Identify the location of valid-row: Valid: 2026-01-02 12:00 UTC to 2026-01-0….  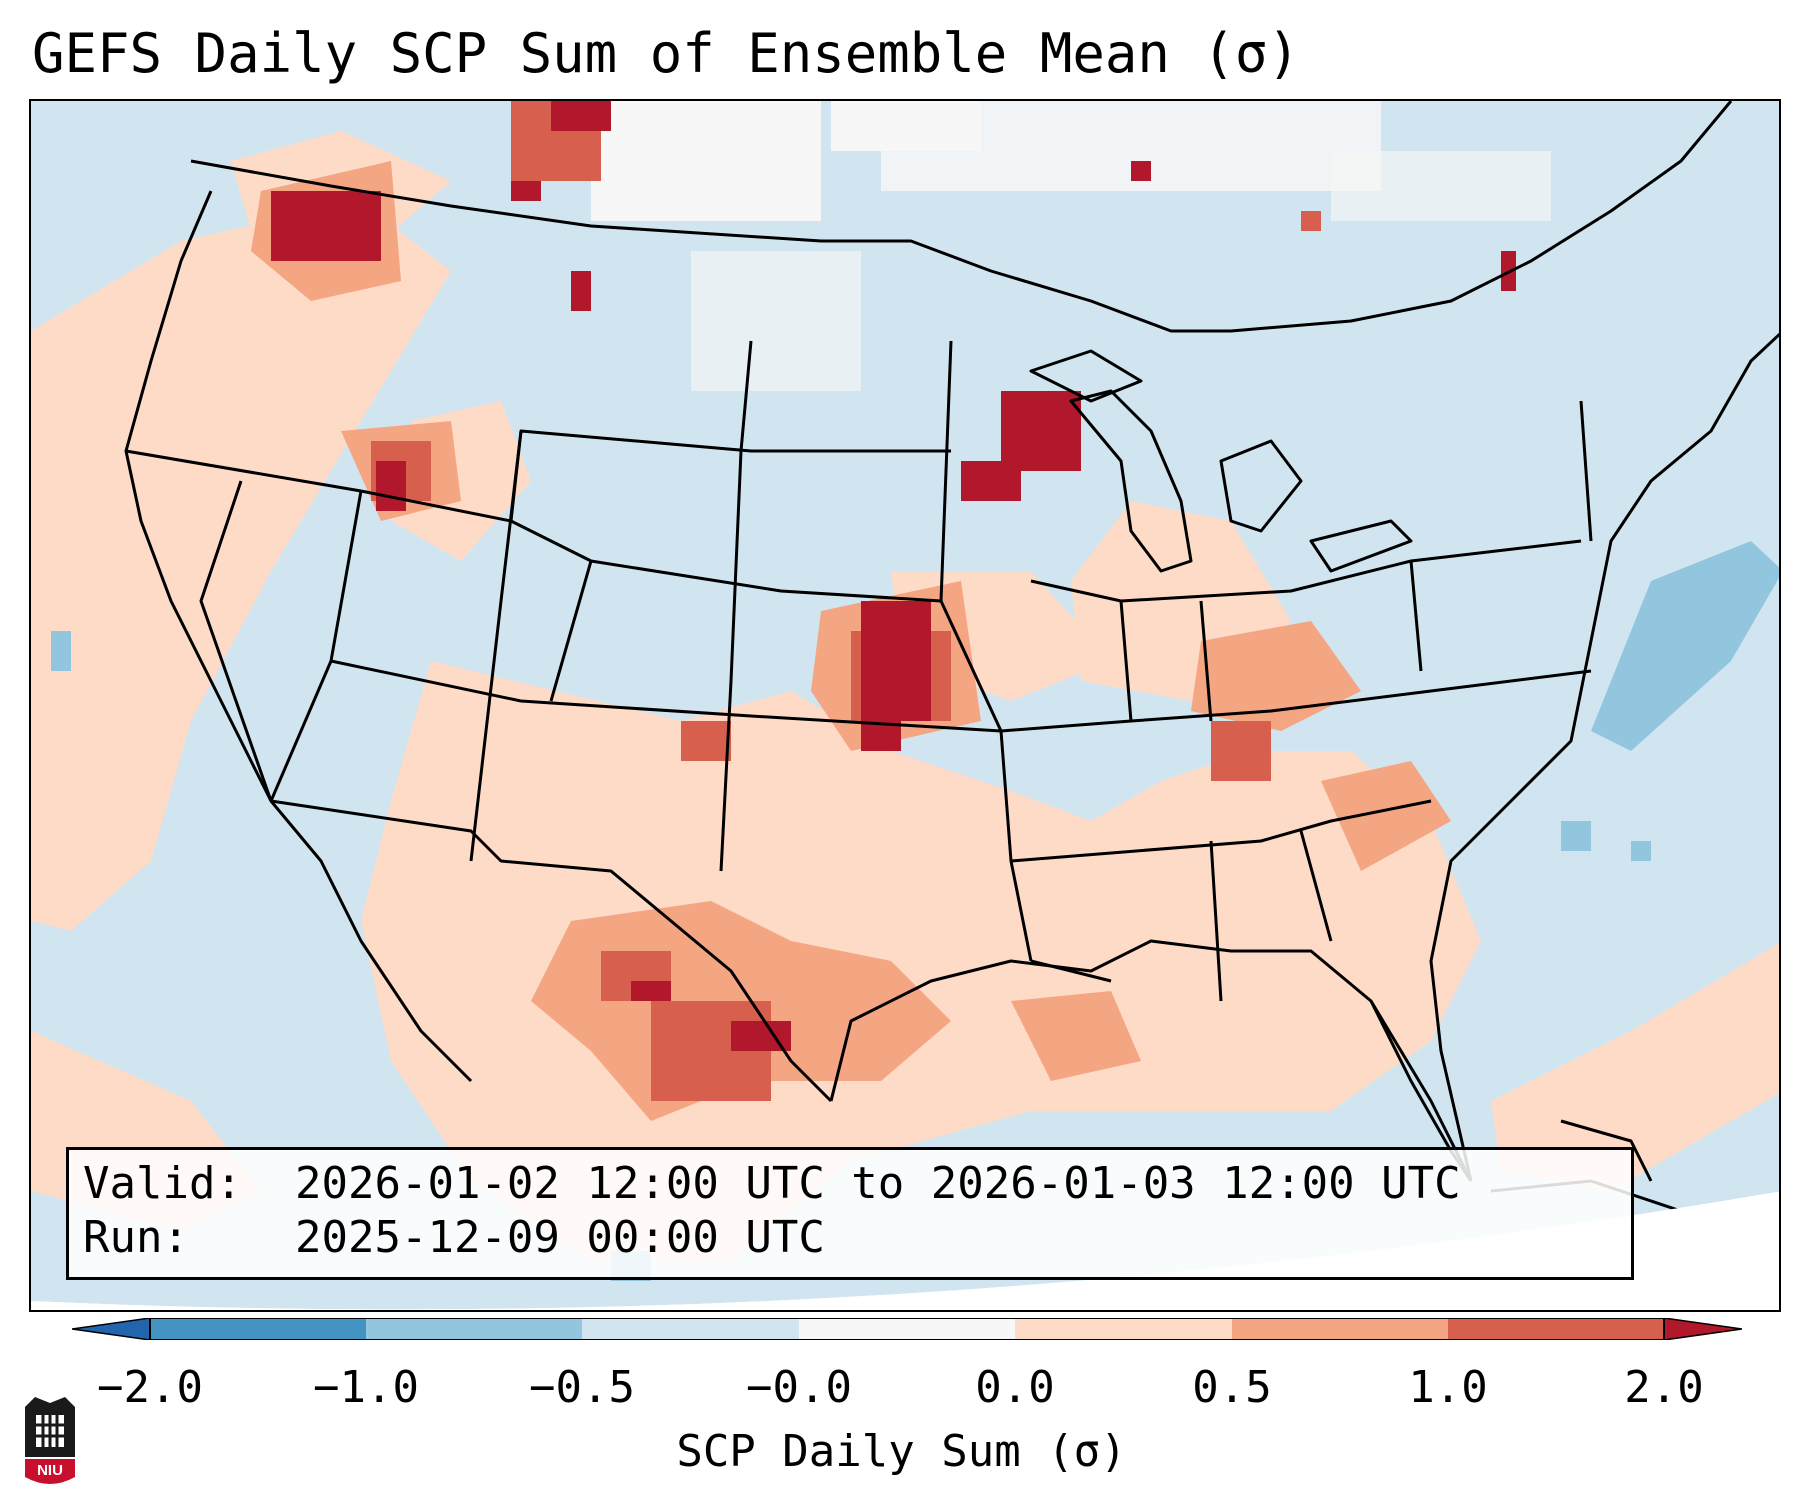
(850, 1184).